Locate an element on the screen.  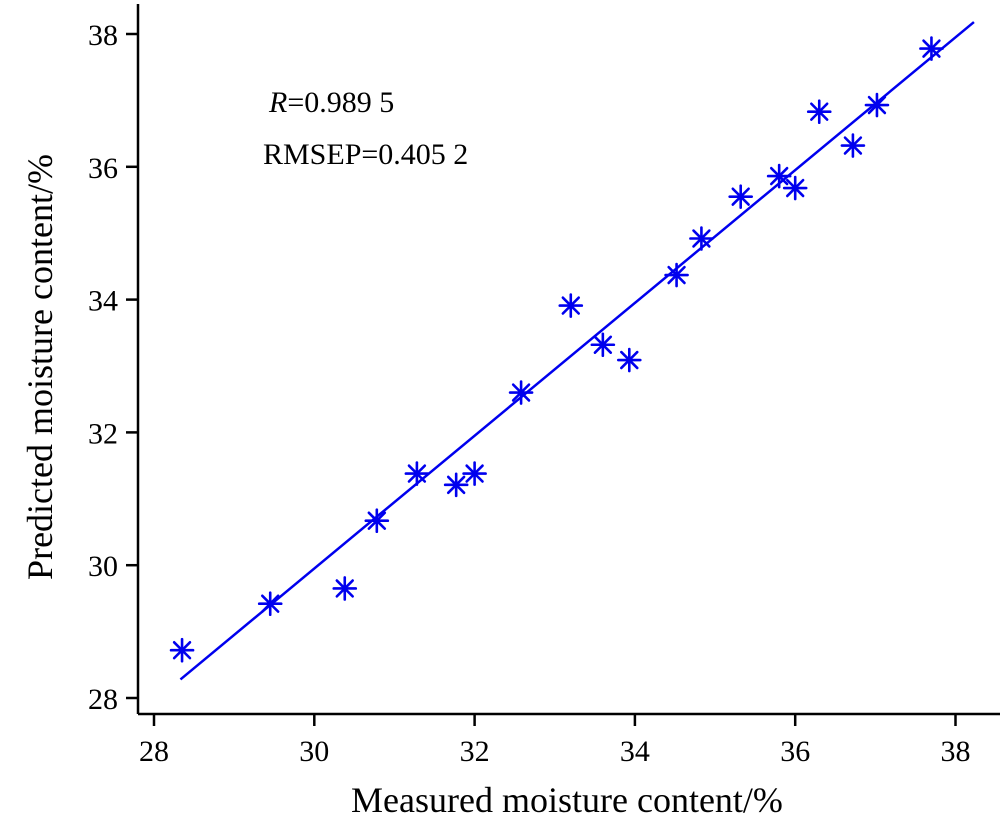
y-tick-label: 34 is located at coordinates (103, 301).